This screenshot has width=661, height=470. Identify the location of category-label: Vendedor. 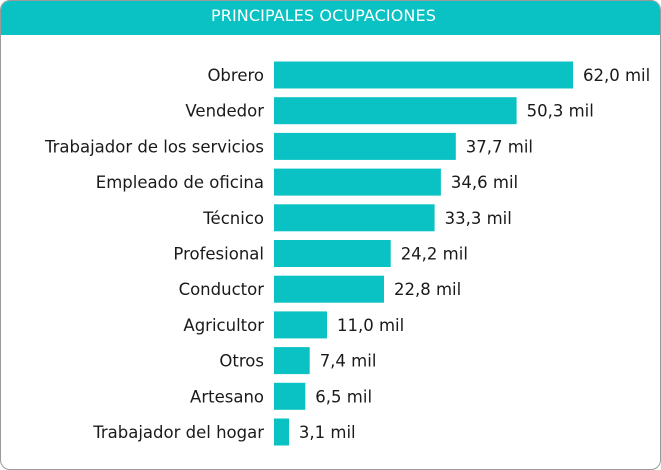
(224, 111).